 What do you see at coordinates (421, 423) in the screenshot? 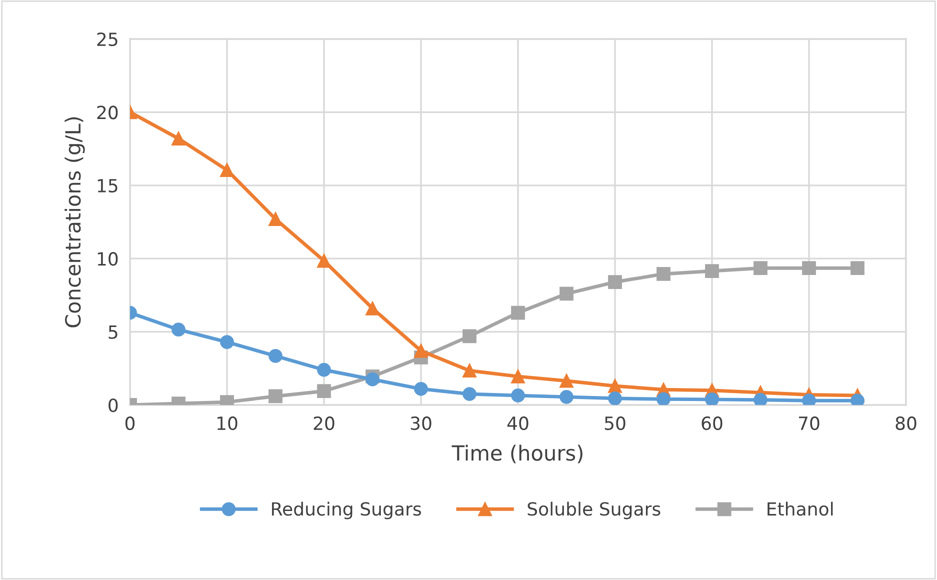
I see `x-tick-label: 30` at bounding box center [421, 423].